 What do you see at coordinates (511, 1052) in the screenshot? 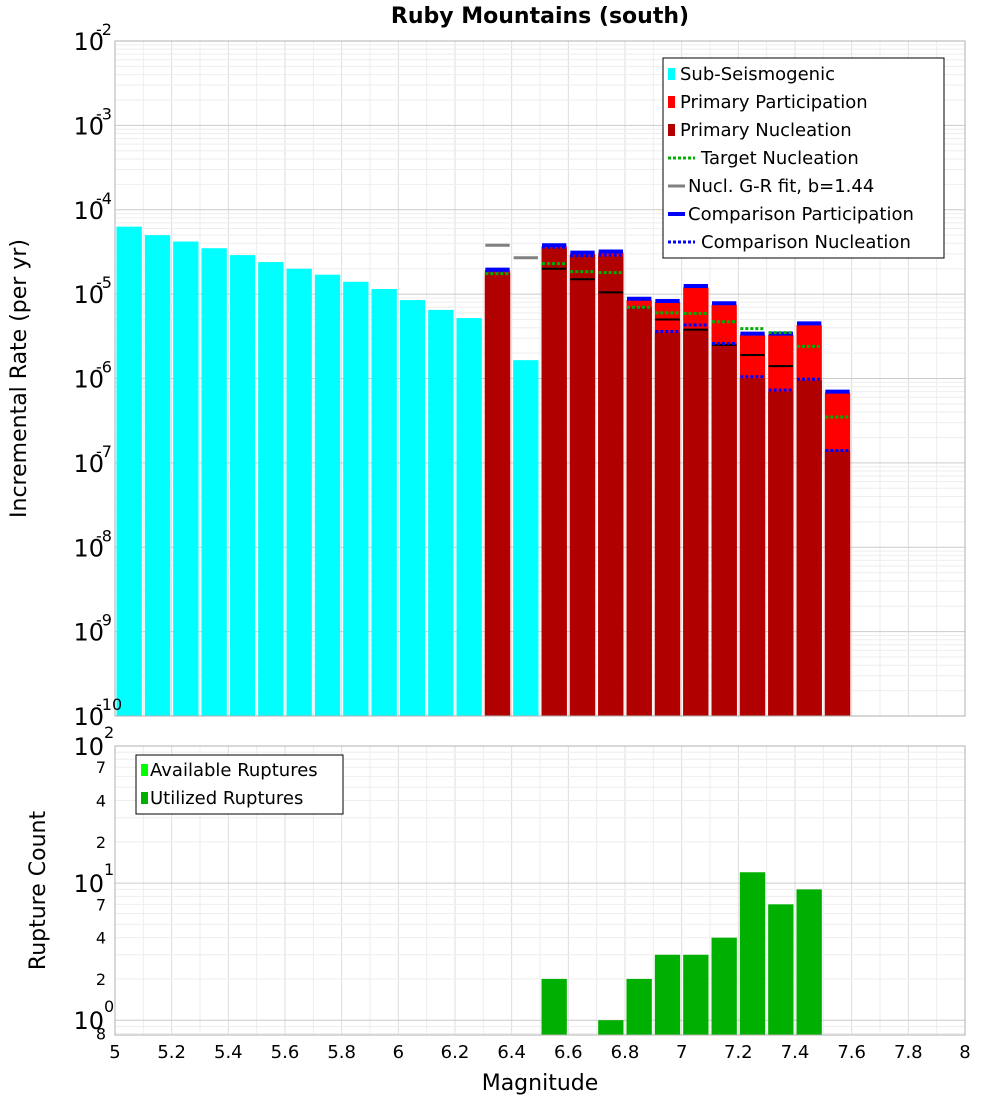
I see `x-tick-label: 6.4` at bounding box center [511, 1052].